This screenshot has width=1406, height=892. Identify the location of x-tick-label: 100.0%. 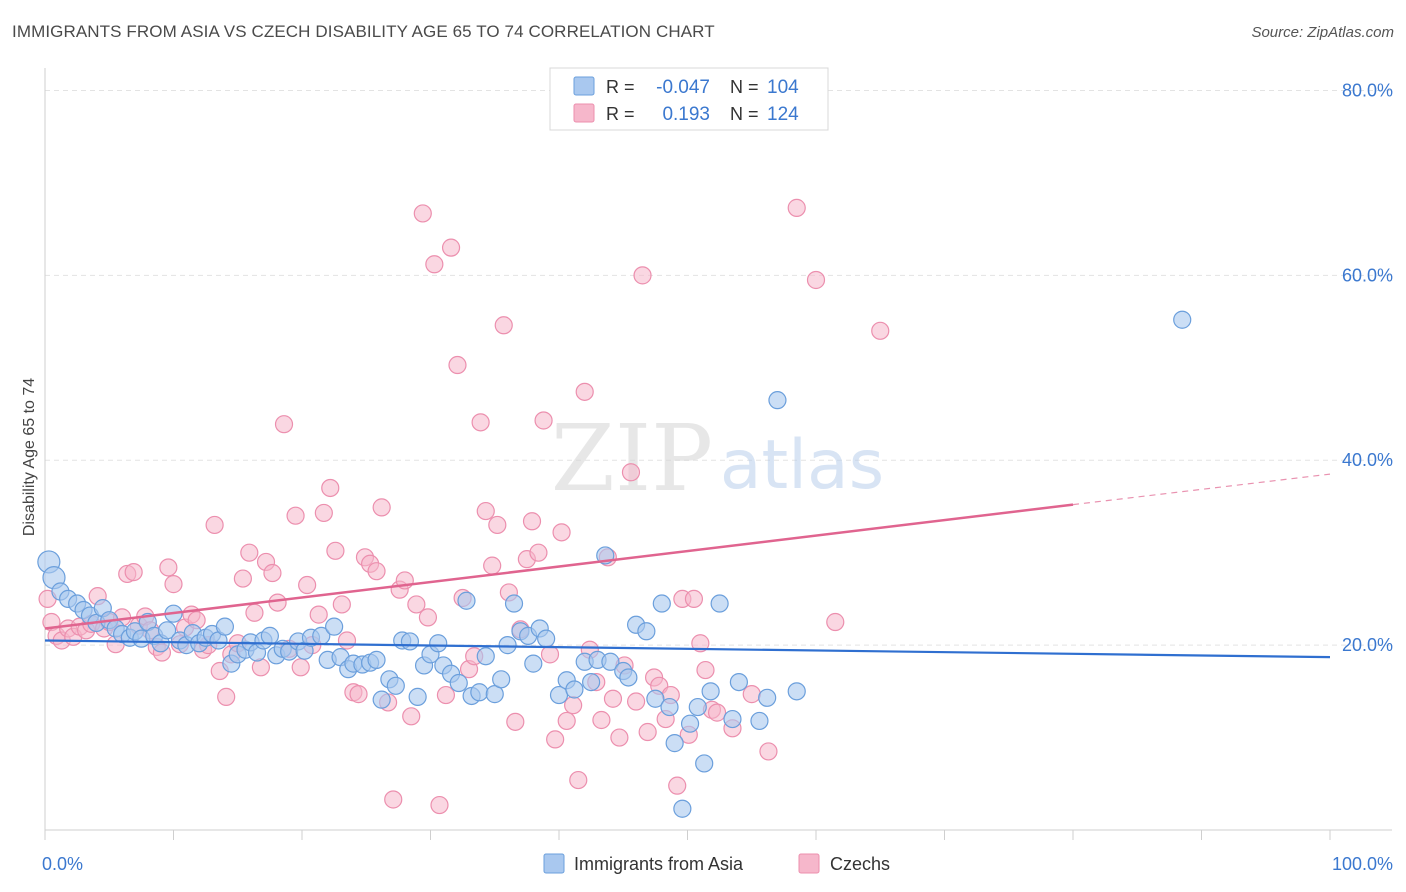
(1362, 864).